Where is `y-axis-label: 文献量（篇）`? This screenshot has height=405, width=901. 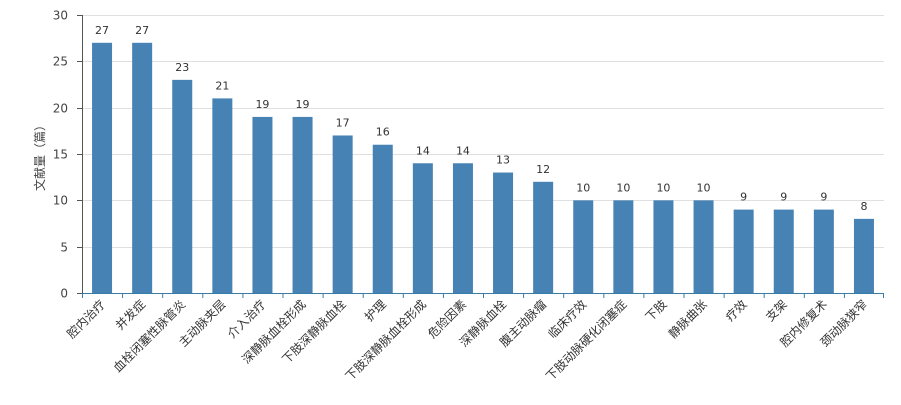 y-axis-label: 文献量（篇） is located at coordinates (39, 155).